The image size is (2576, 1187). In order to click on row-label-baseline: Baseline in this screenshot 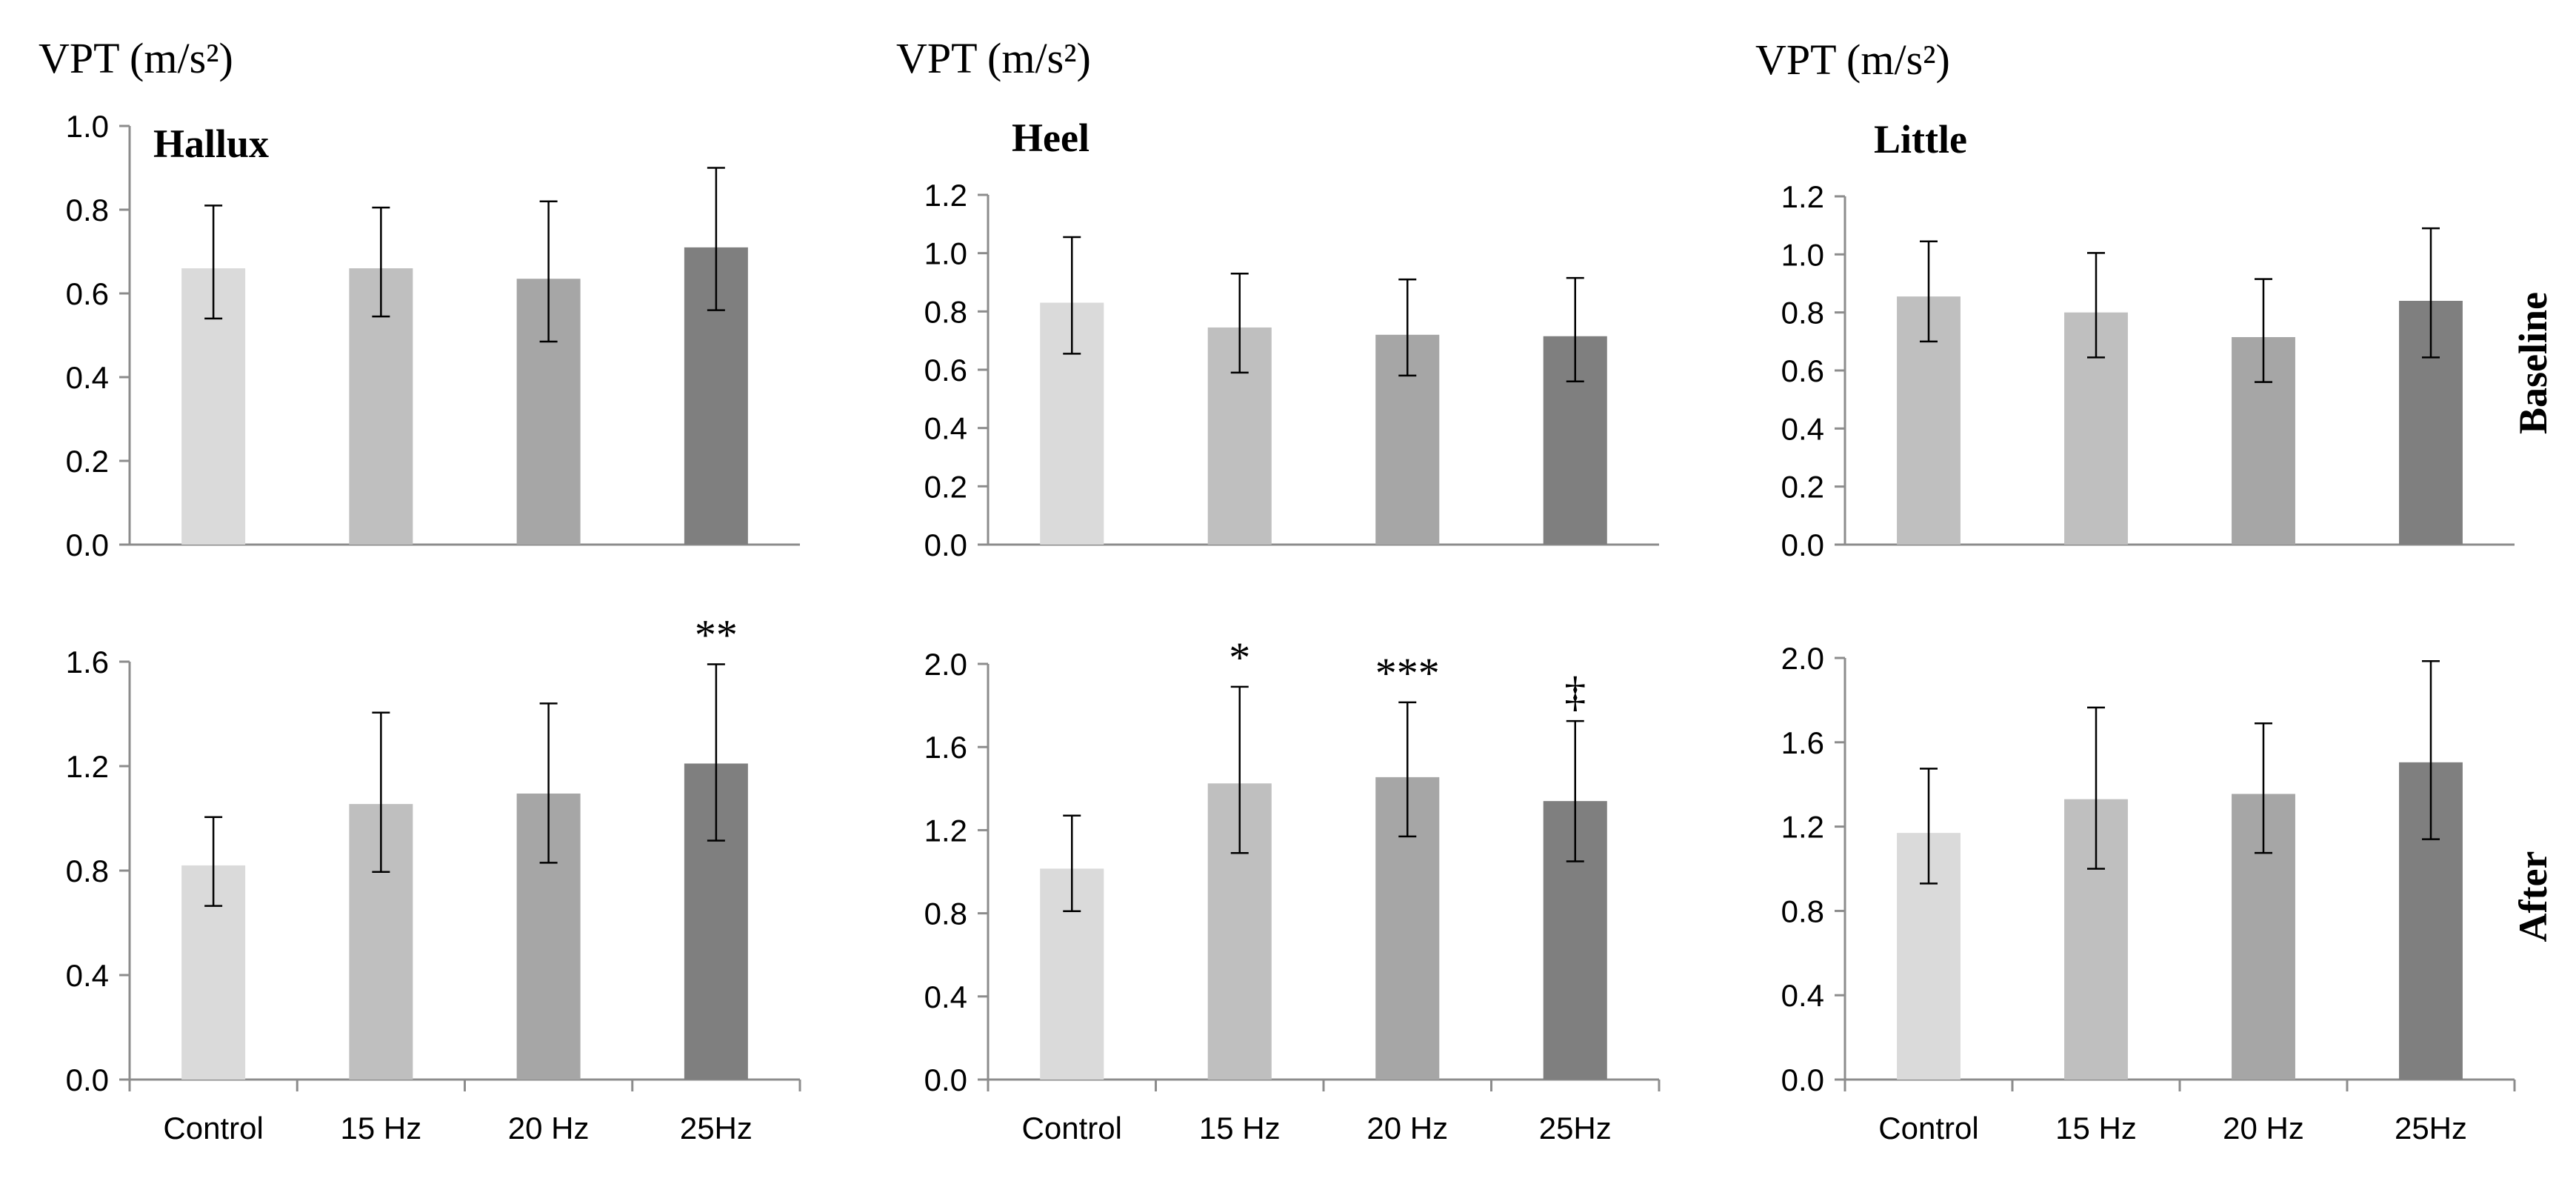, I will do `click(2533, 363)`.